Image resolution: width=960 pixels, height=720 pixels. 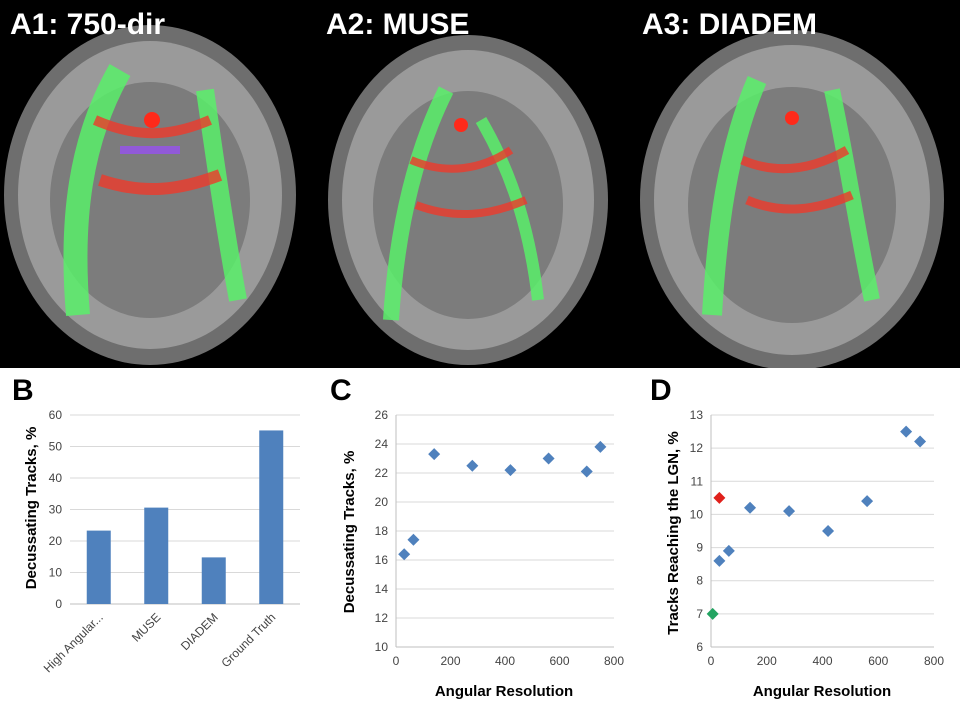 What do you see at coordinates (349, 532) in the screenshot?
I see `chart-c-ylabel: Decussating Tracks, %` at bounding box center [349, 532].